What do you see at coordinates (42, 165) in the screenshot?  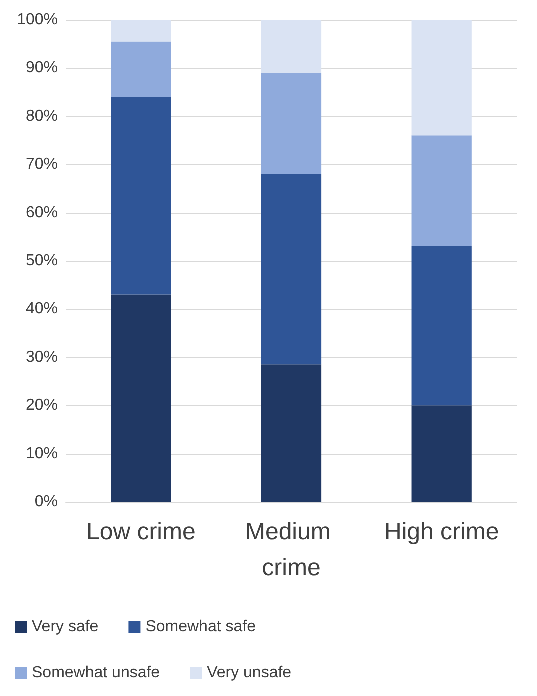 I see `y-tick-label: 70%` at bounding box center [42, 165].